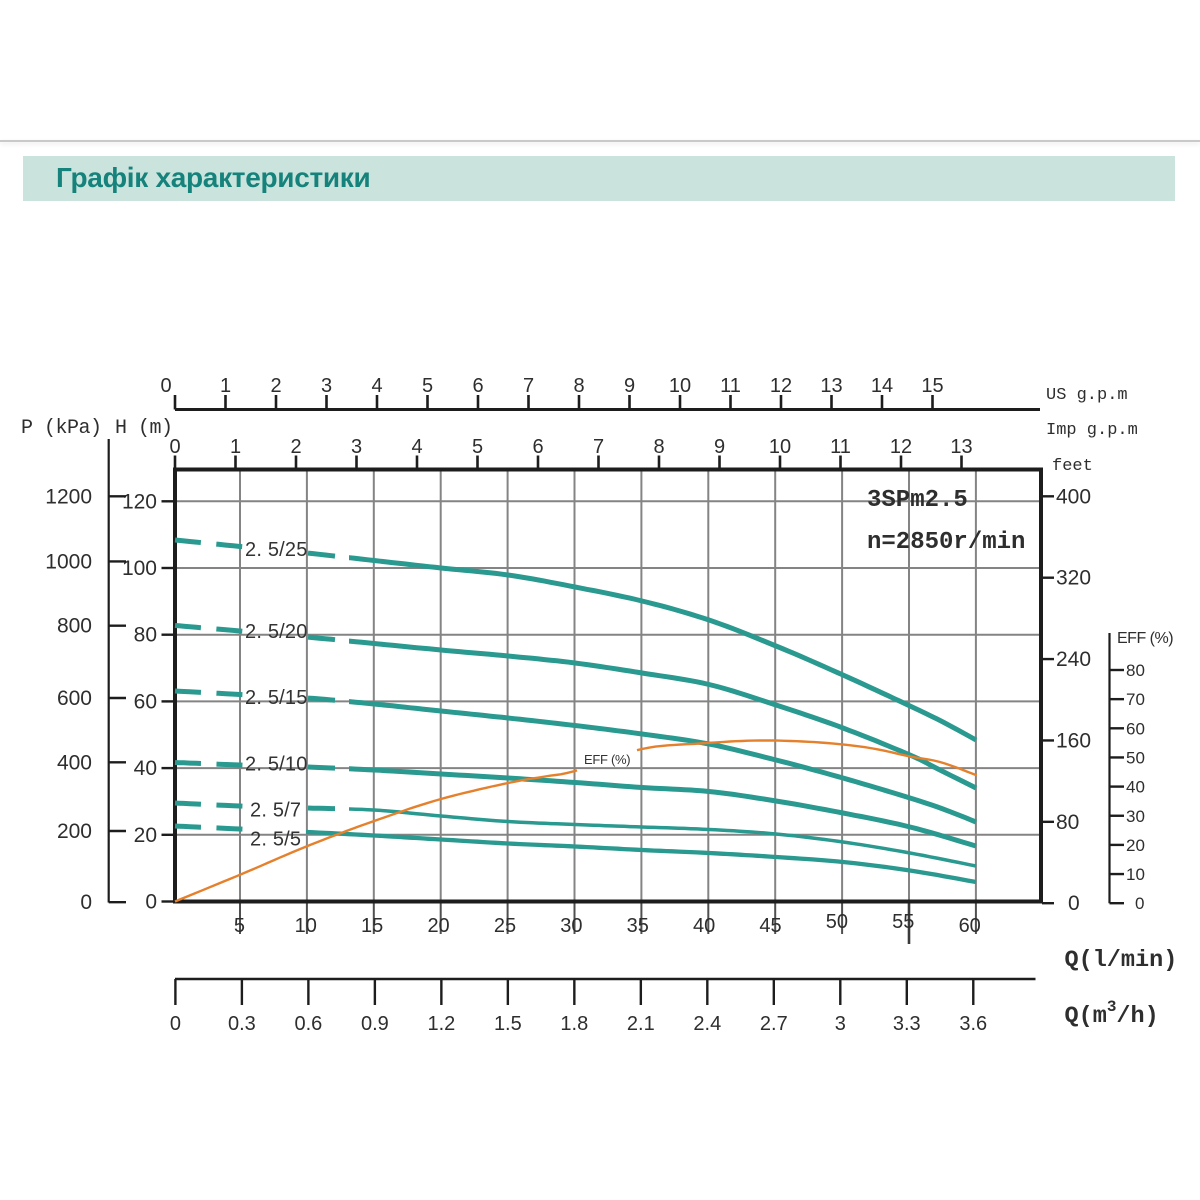  Describe the element at coordinates (68, 561) in the screenshot. I see `svg-text: 1000` at that location.